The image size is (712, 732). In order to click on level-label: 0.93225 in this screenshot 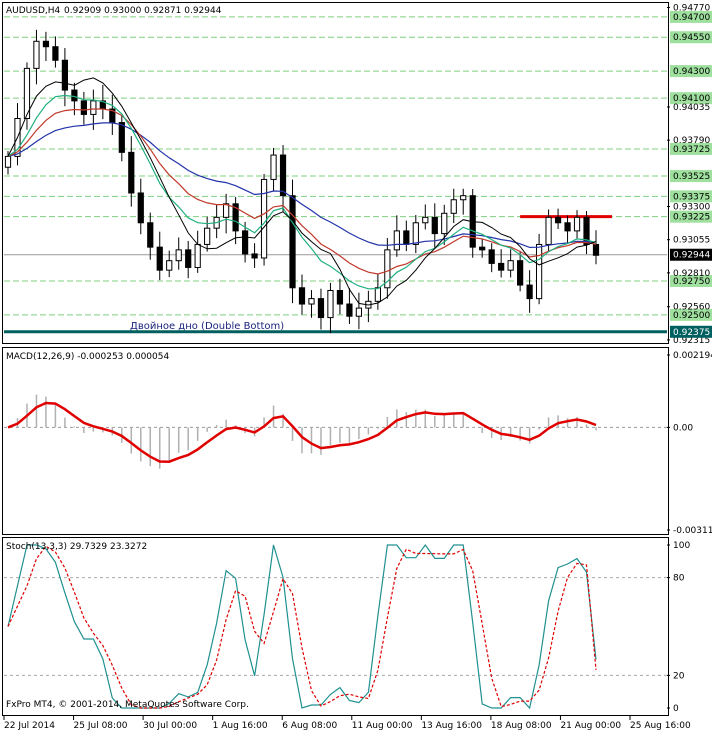, I will do `click(691, 218)`.